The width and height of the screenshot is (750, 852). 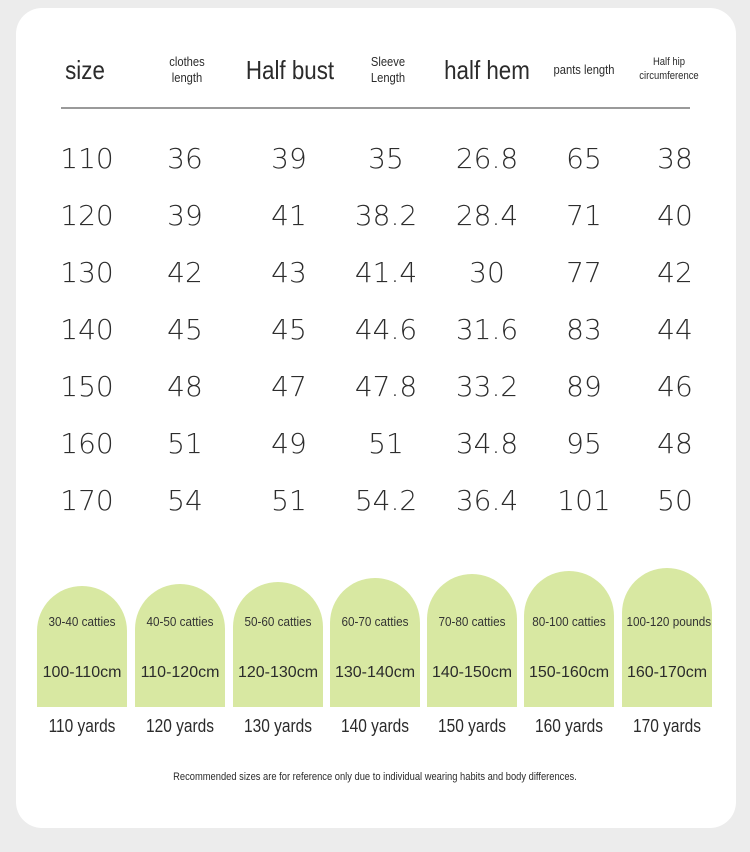 I want to click on table-cell: 33.2, so click(x=487, y=386).